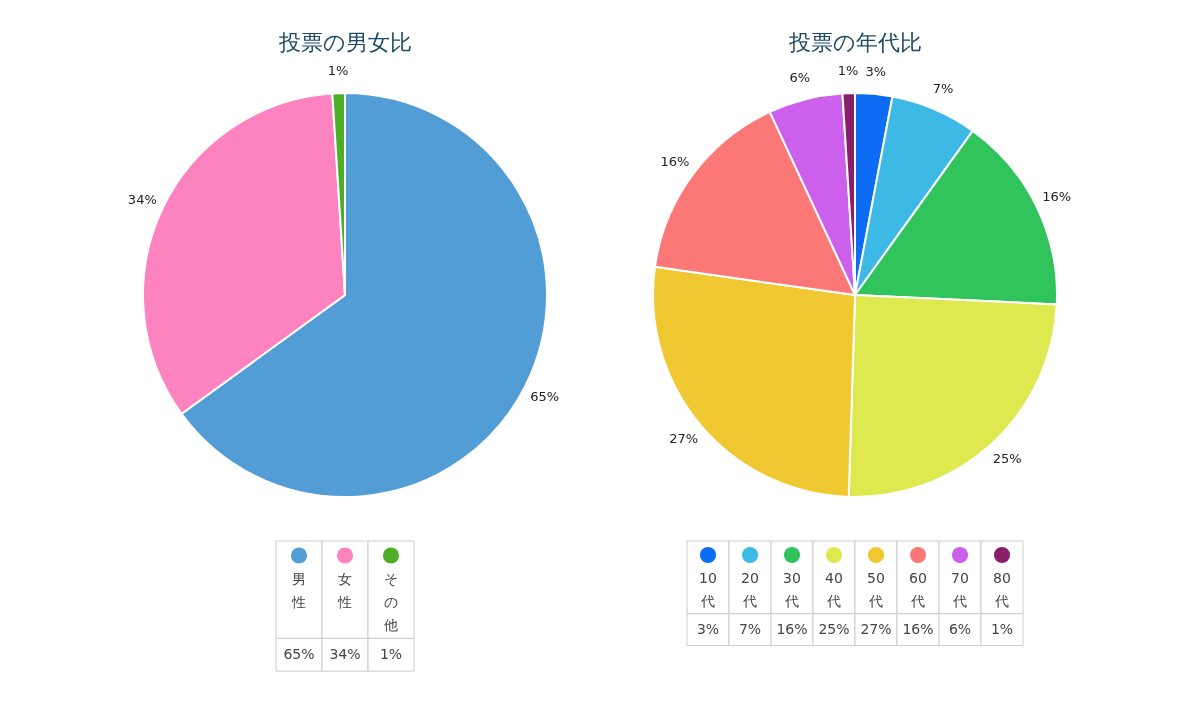 Image resolution: width=1200 pixels, height=709 pixels. Describe the element at coordinates (345, 653) in the screenshot. I see `text: 34%` at that location.